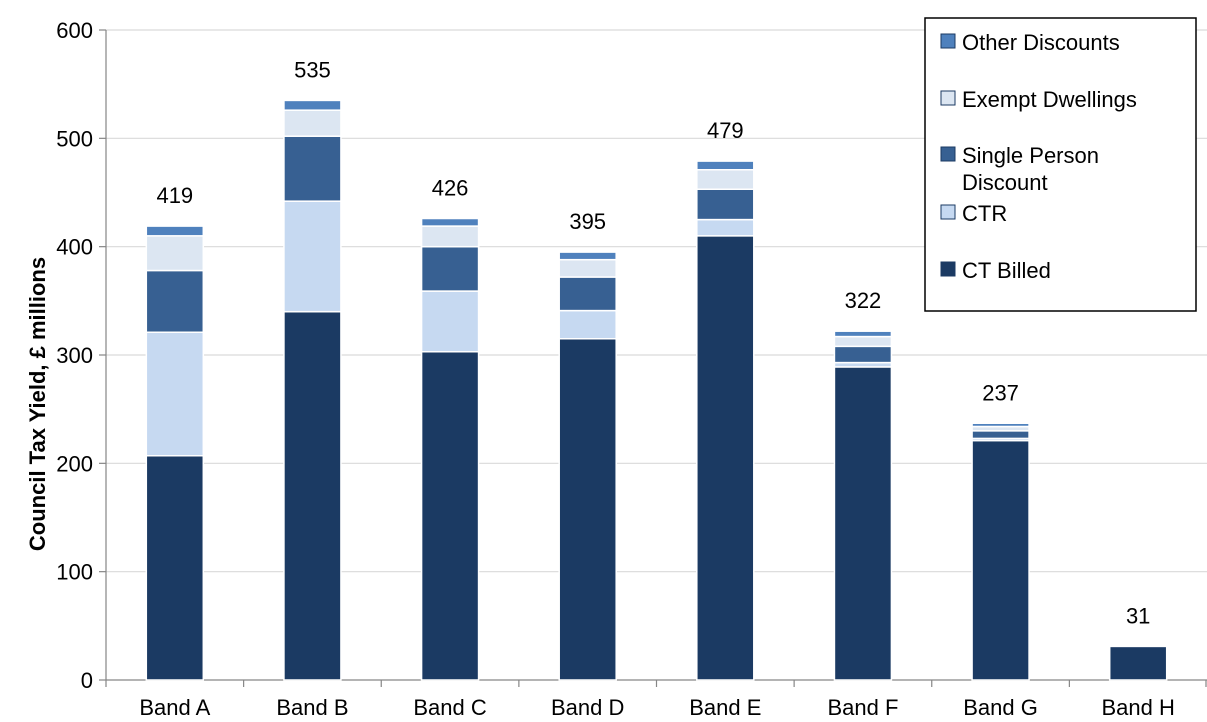 This screenshot has height=722, width=1207. I want to click on y-tick-label: 500, so click(74, 138).